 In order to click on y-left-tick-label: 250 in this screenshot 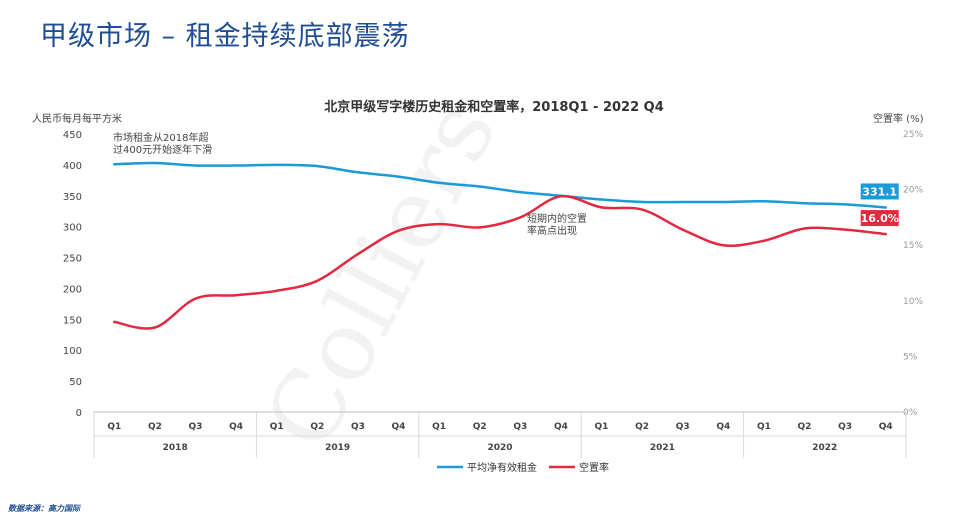, I will do `click(72, 259)`.